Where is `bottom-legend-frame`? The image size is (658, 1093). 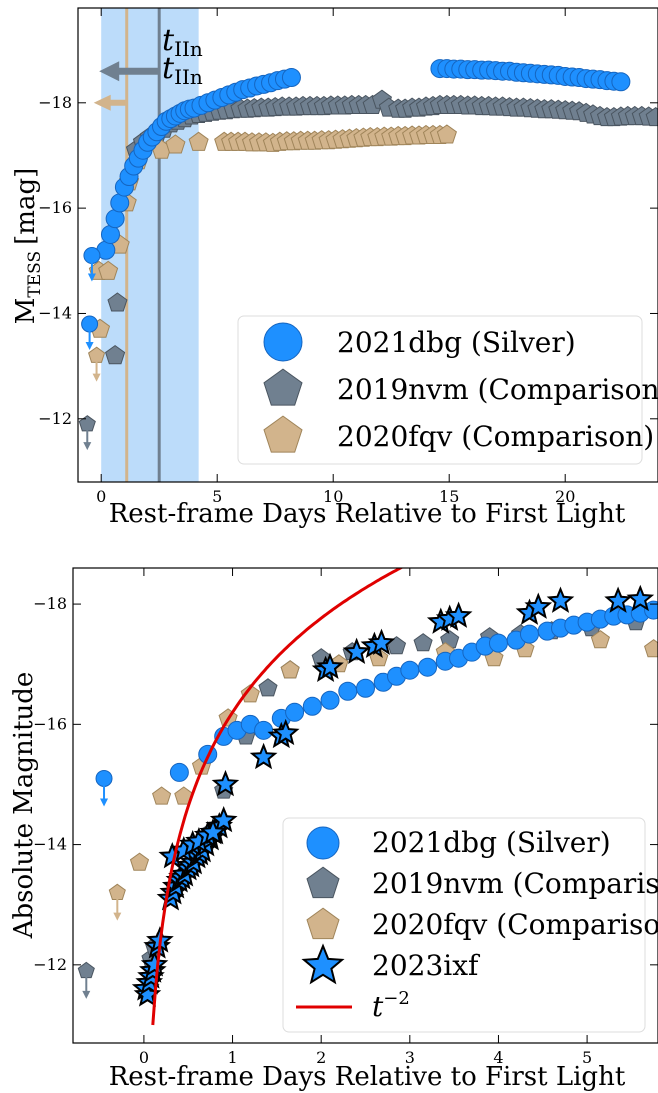 bottom-legend-frame is located at coordinates (464, 925).